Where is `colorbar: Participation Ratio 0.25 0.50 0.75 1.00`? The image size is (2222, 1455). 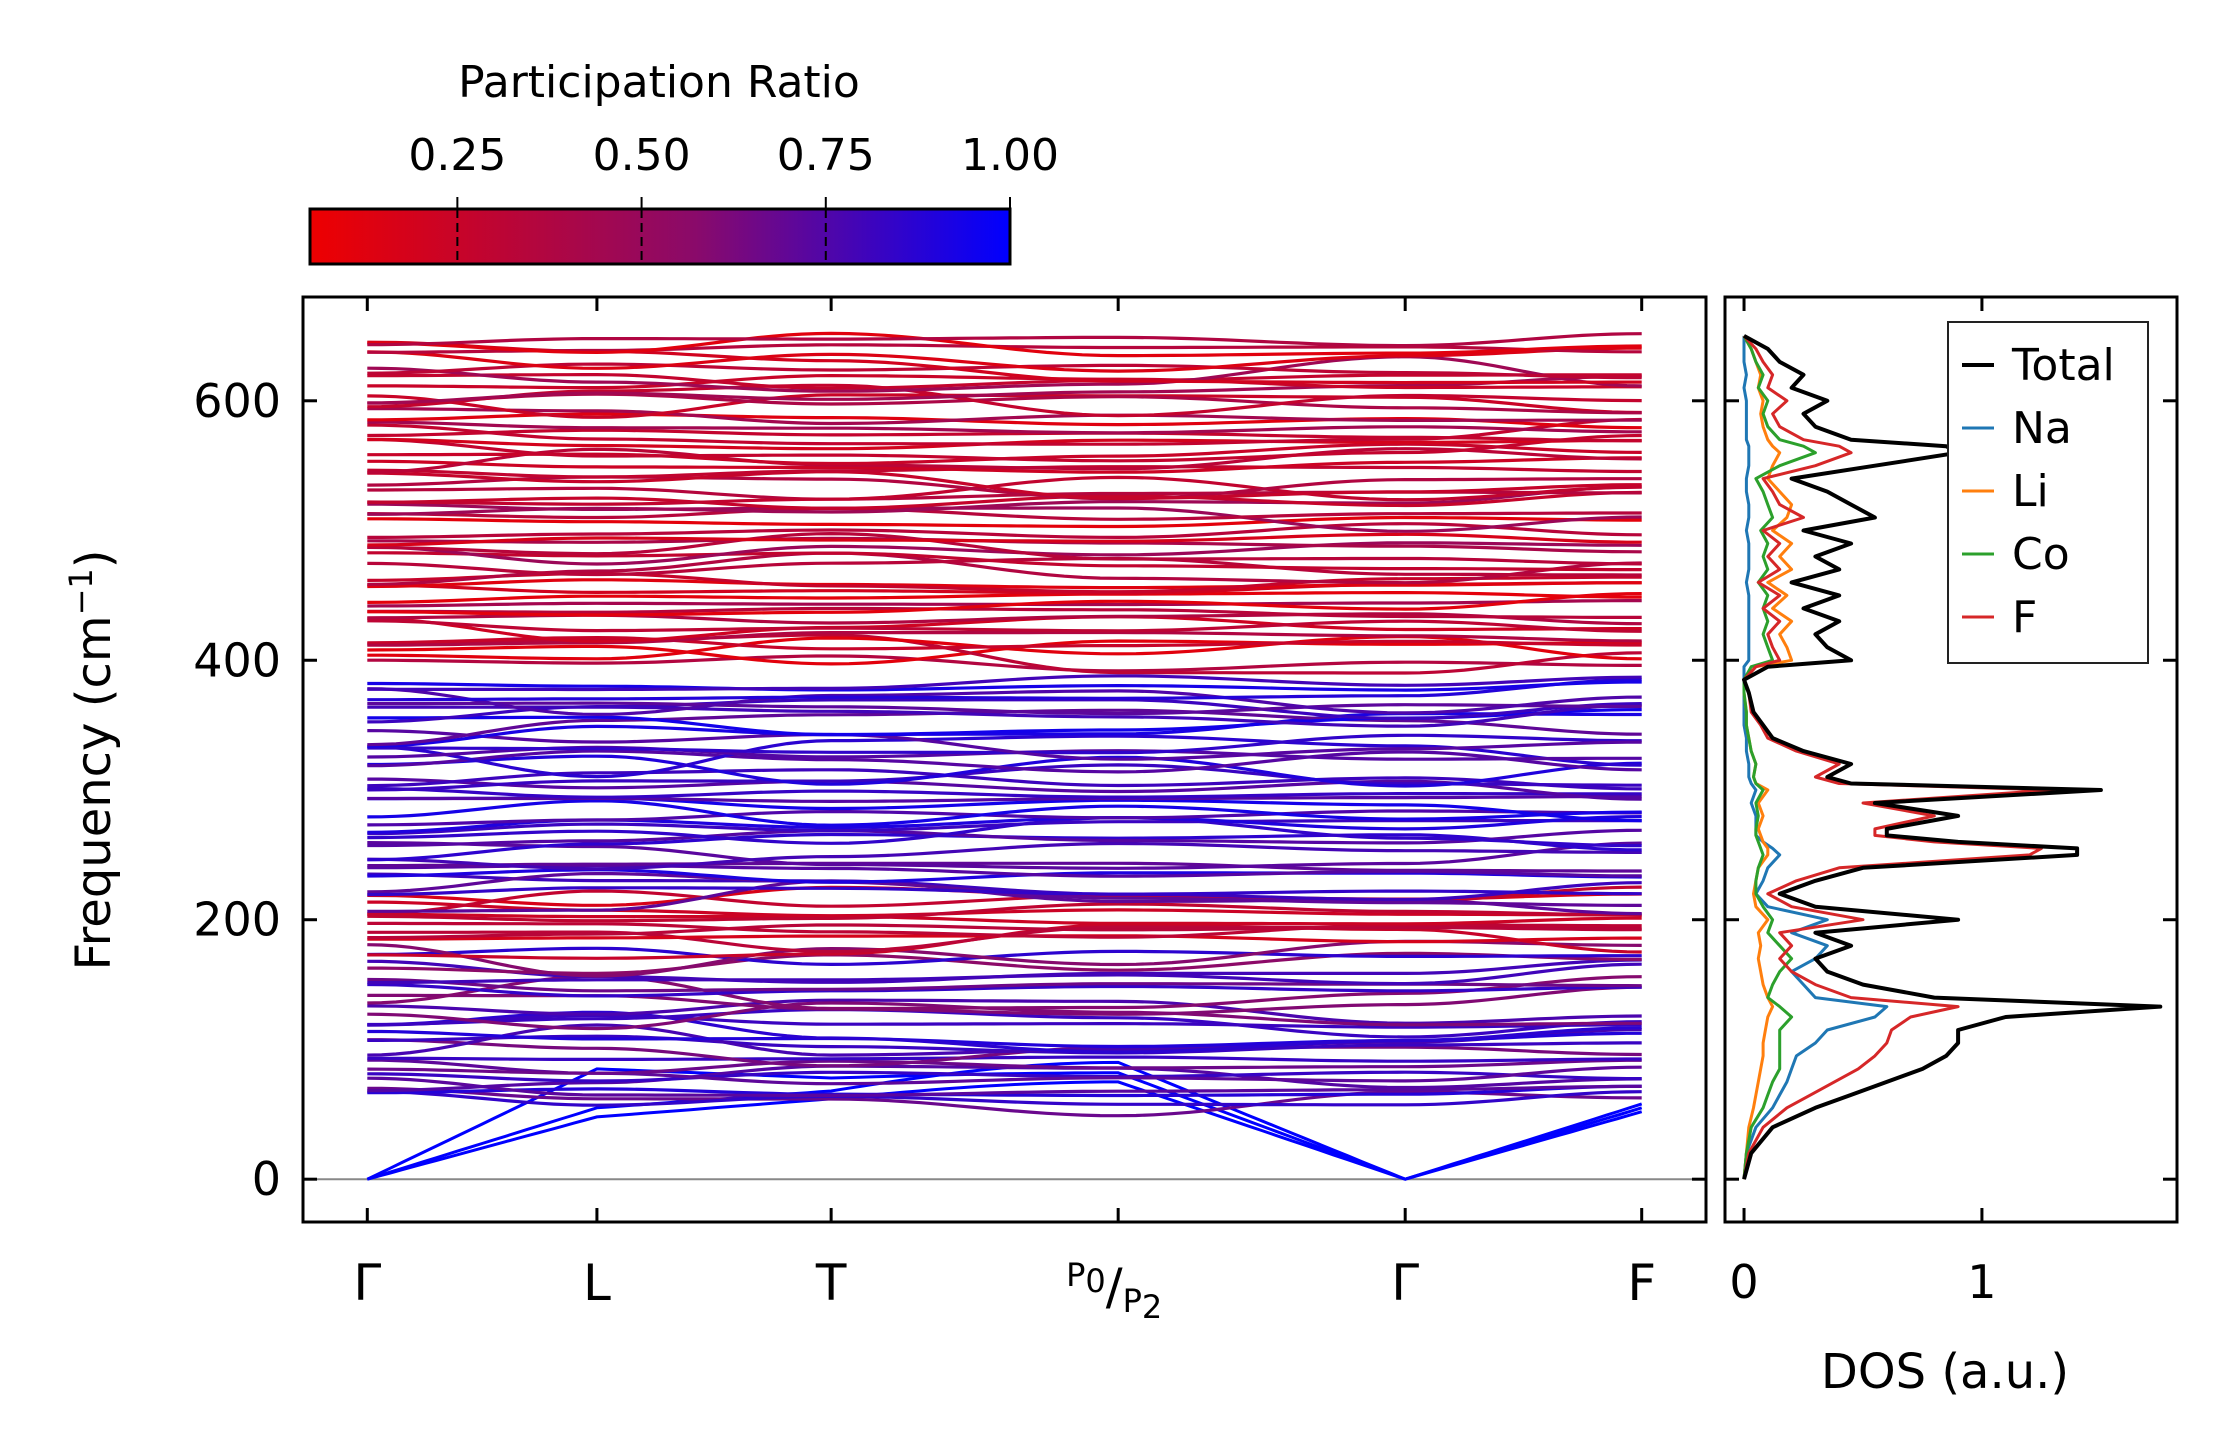 colorbar: Participation Ratio 0.25 0.50 0.75 1.00 is located at coordinates (683, 161).